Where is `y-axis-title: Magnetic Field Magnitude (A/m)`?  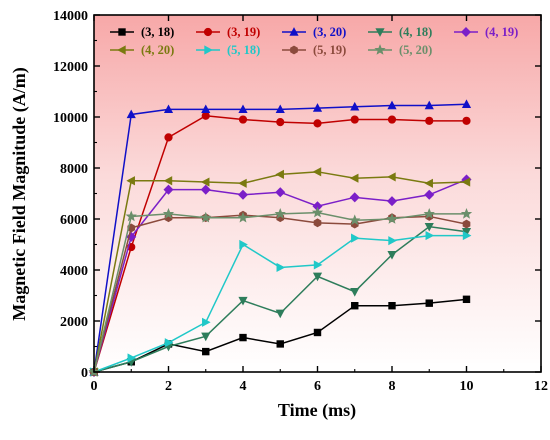 y-axis-title: Magnetic Field Magnitude (A/m) is located at coordinates (19, 193).